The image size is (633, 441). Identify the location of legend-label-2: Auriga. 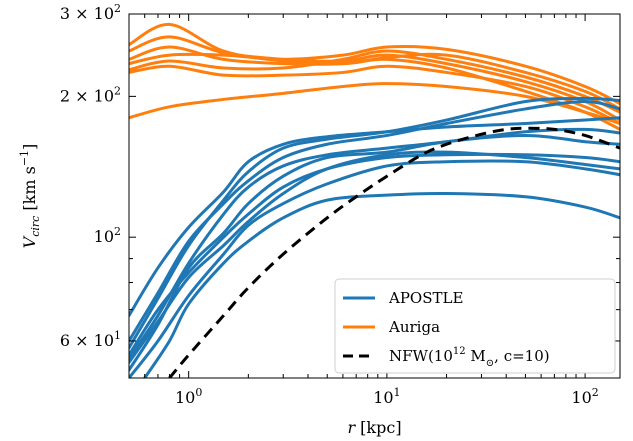
(414, 327).